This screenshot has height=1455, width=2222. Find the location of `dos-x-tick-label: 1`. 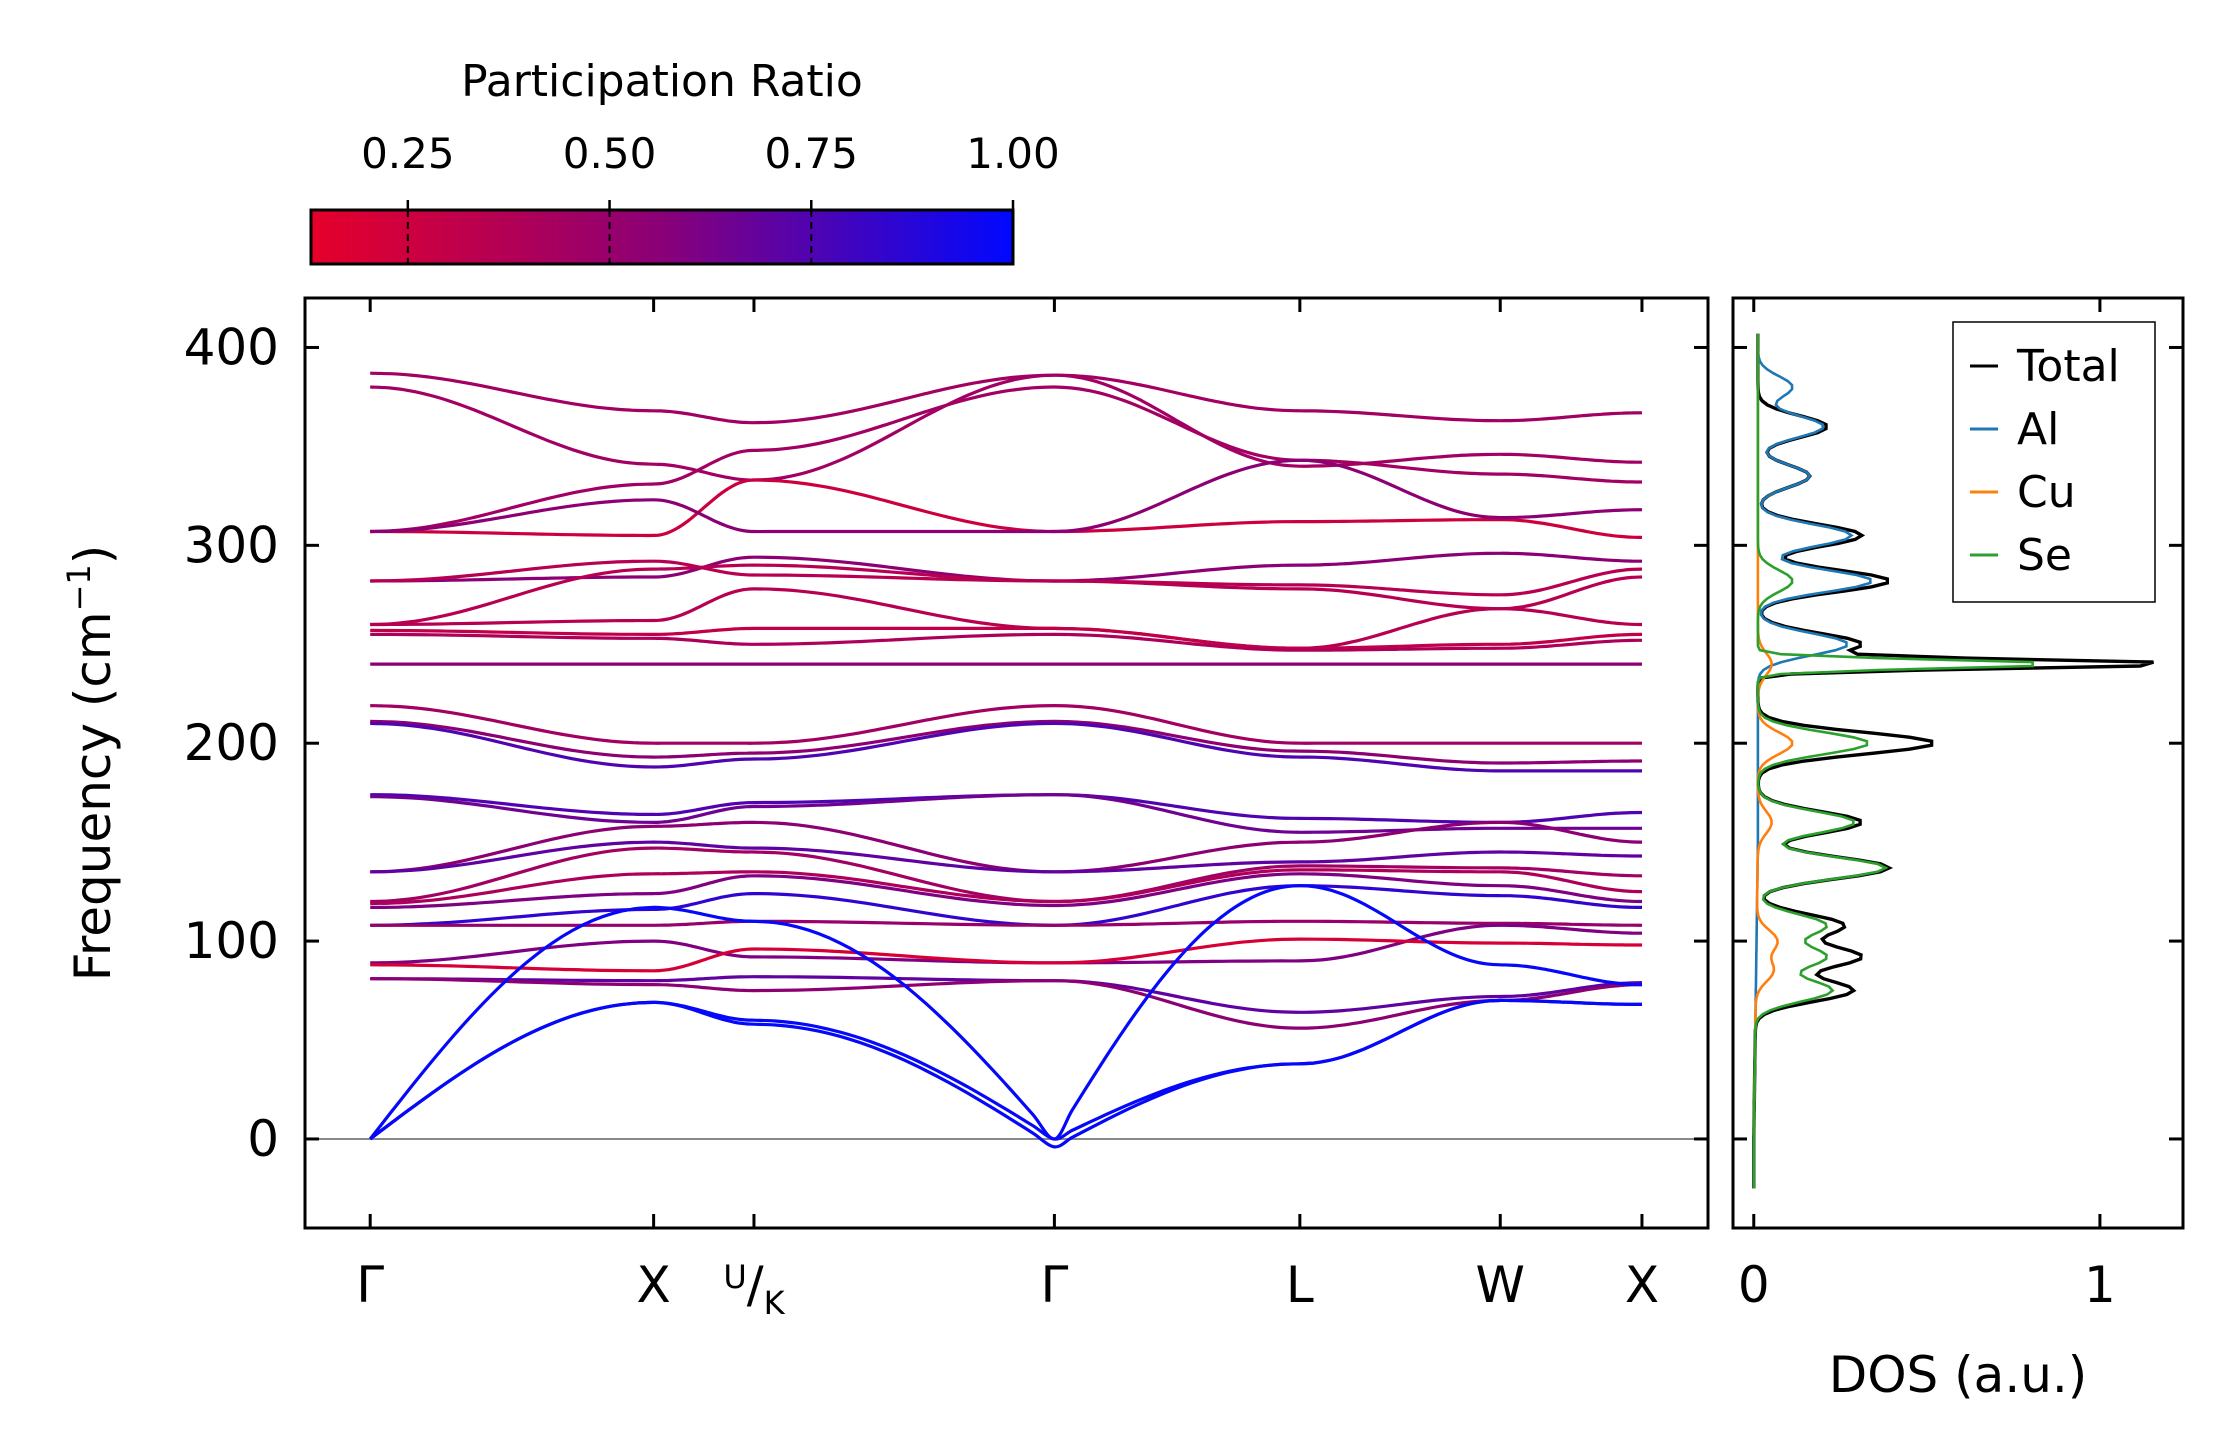

dos-x-tick-label: 1 is located at coordinates (2100, 1285).